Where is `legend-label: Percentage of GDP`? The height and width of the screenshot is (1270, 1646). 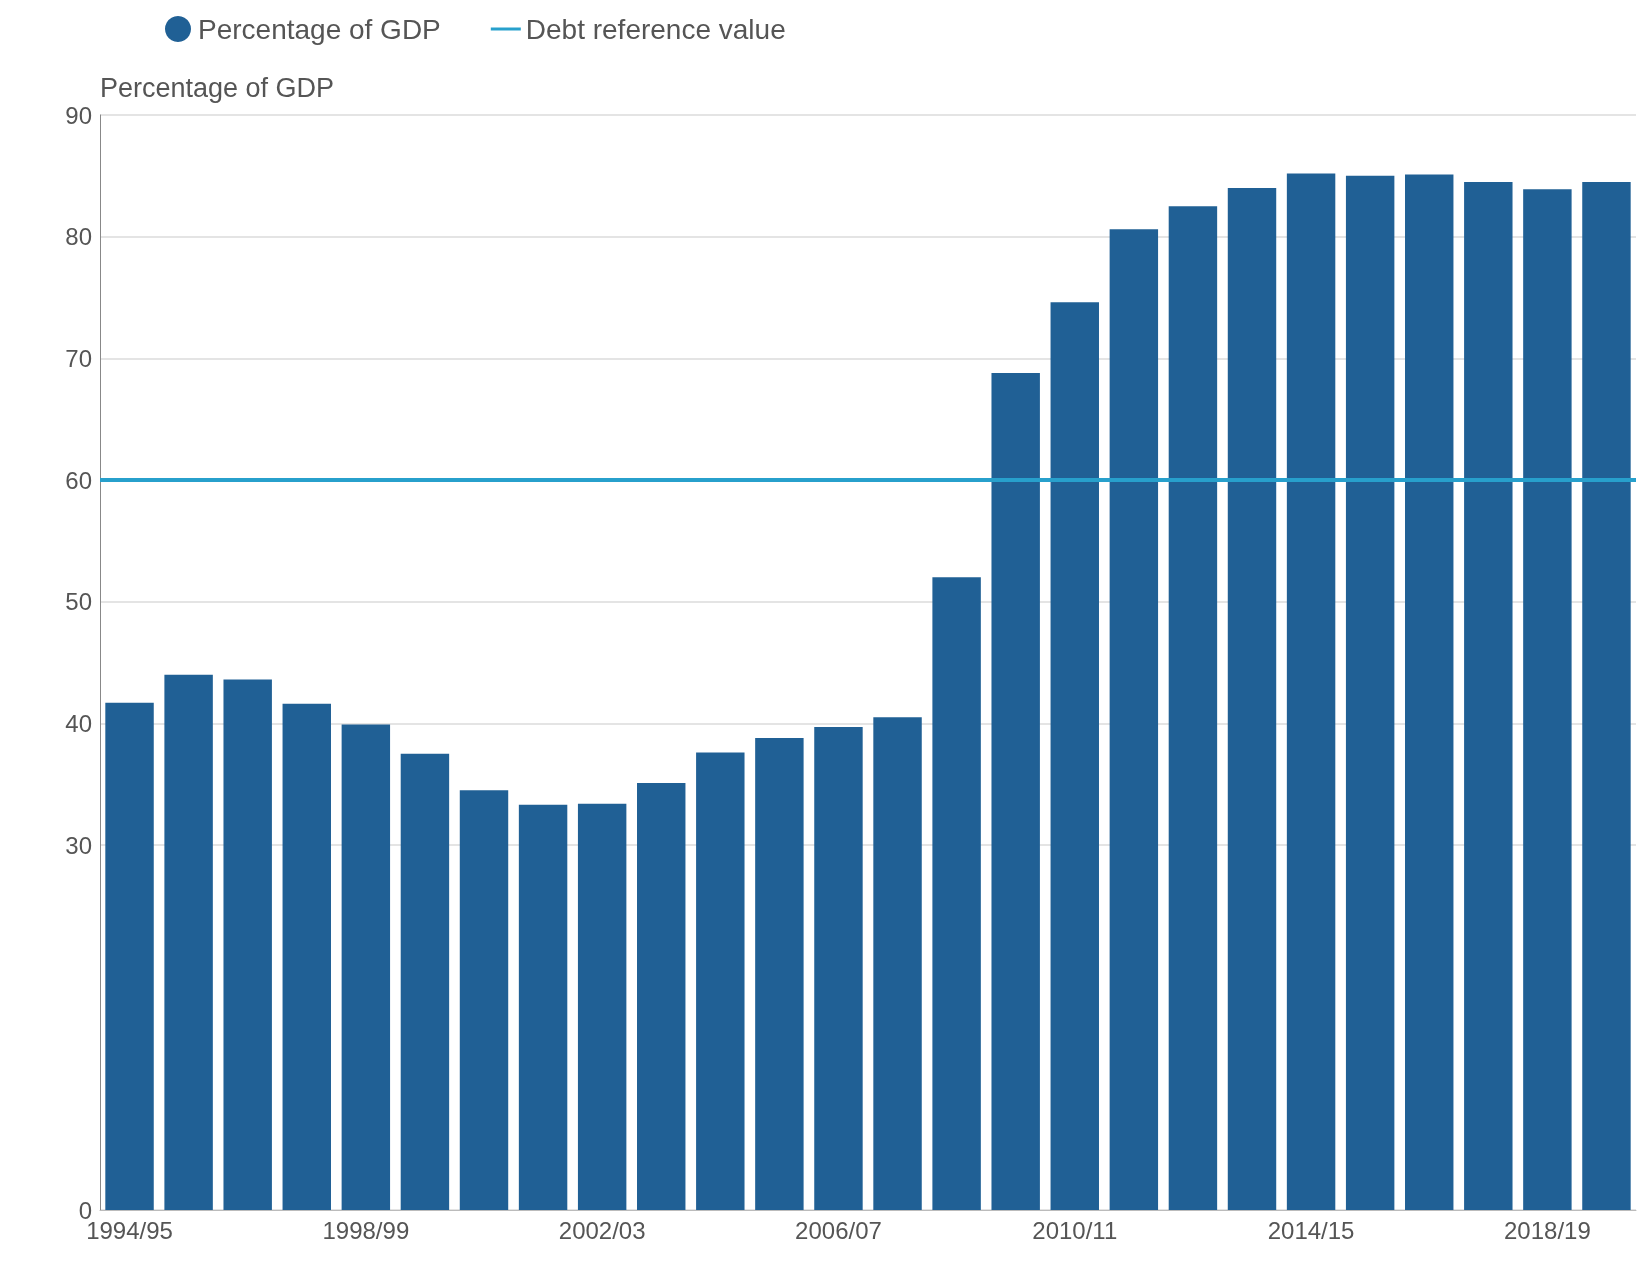
legend-label: Percentage of GDP is located at coordinates (319, 29).